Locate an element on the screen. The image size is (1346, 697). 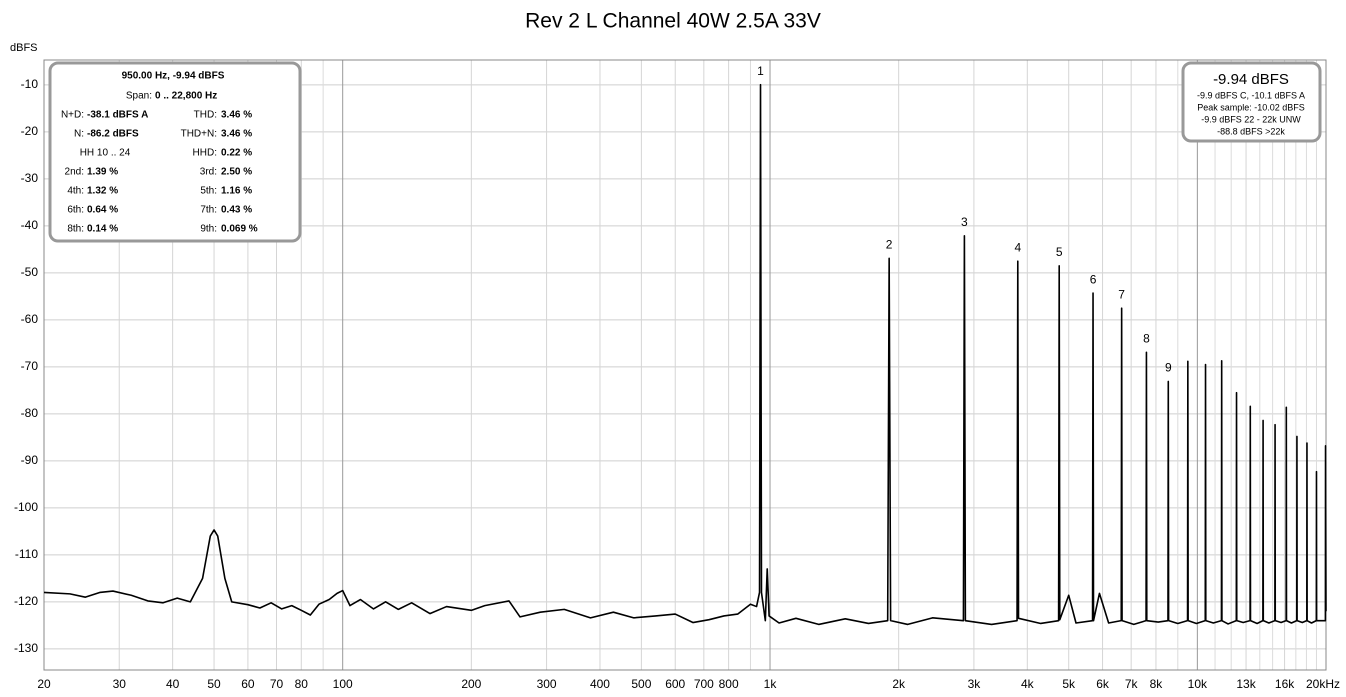
info-label: THD+N: is located at coordinates (199, 134).